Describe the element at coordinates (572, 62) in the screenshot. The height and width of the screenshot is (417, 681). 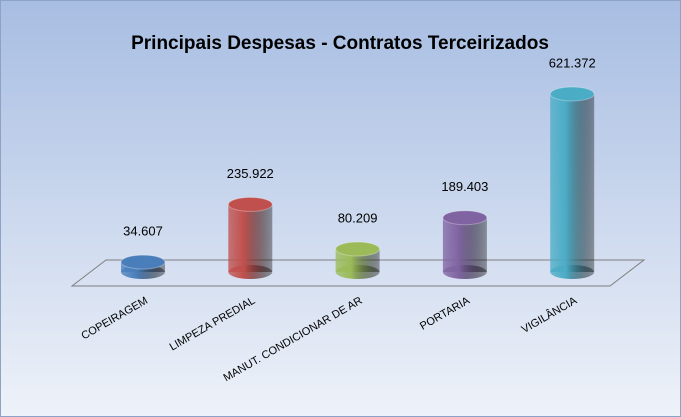
I see `value-label: 621.372` at that location.